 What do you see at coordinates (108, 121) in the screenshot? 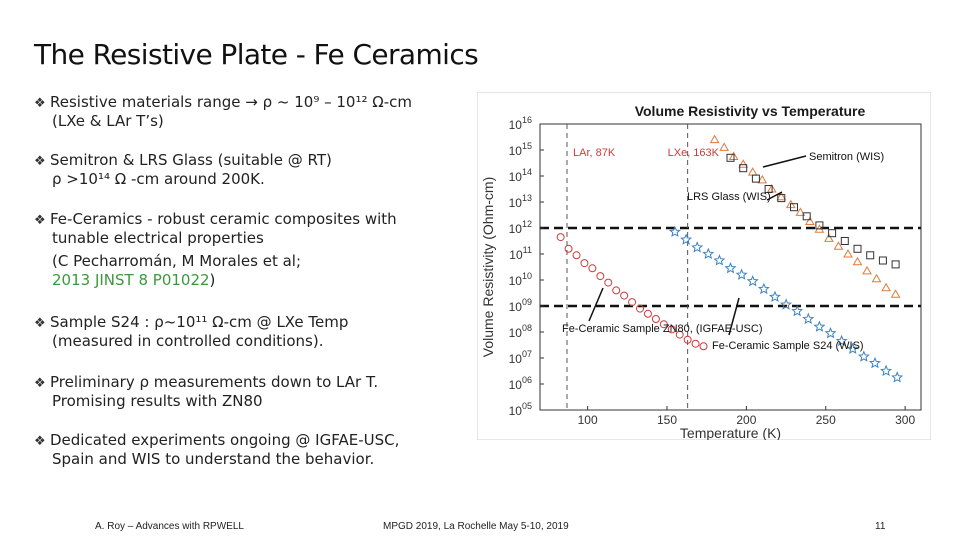
I see `bullet-1-line-2: (LXe & LAr T’s)` at bounding box center [108, 121].